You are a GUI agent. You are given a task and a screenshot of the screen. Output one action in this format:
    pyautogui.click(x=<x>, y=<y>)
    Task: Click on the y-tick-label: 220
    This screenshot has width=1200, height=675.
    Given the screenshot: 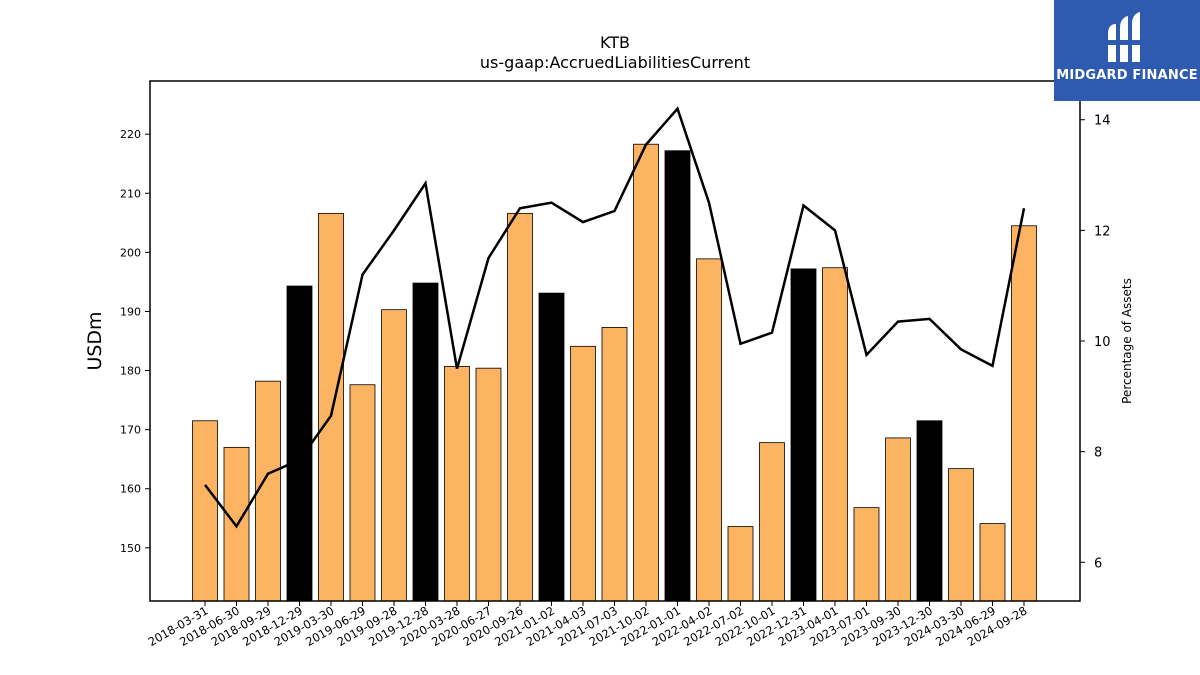 What is the action you would take?
    pyautogui.click(x=130, y=134)
    